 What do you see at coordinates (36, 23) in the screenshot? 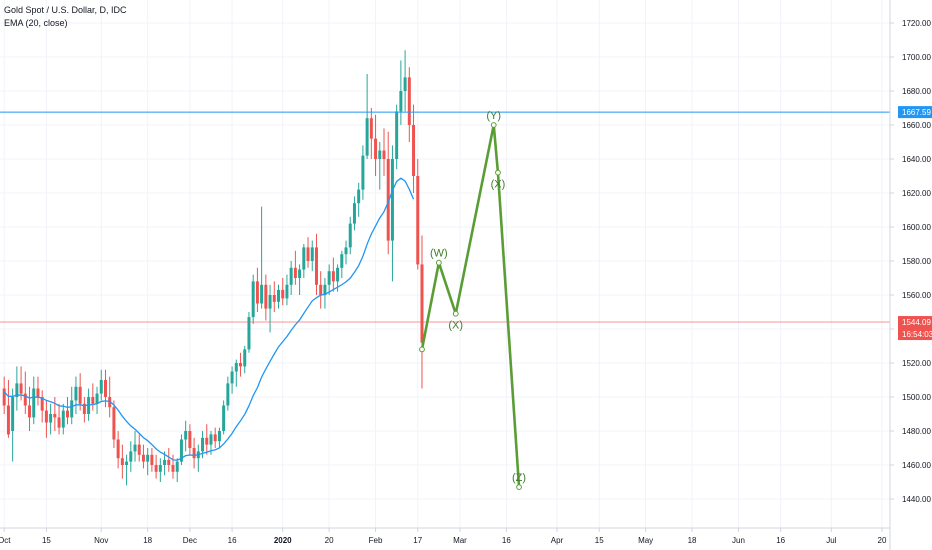
I see `indicator-title: EMA (20, close)` at bounding box center [36, 23].